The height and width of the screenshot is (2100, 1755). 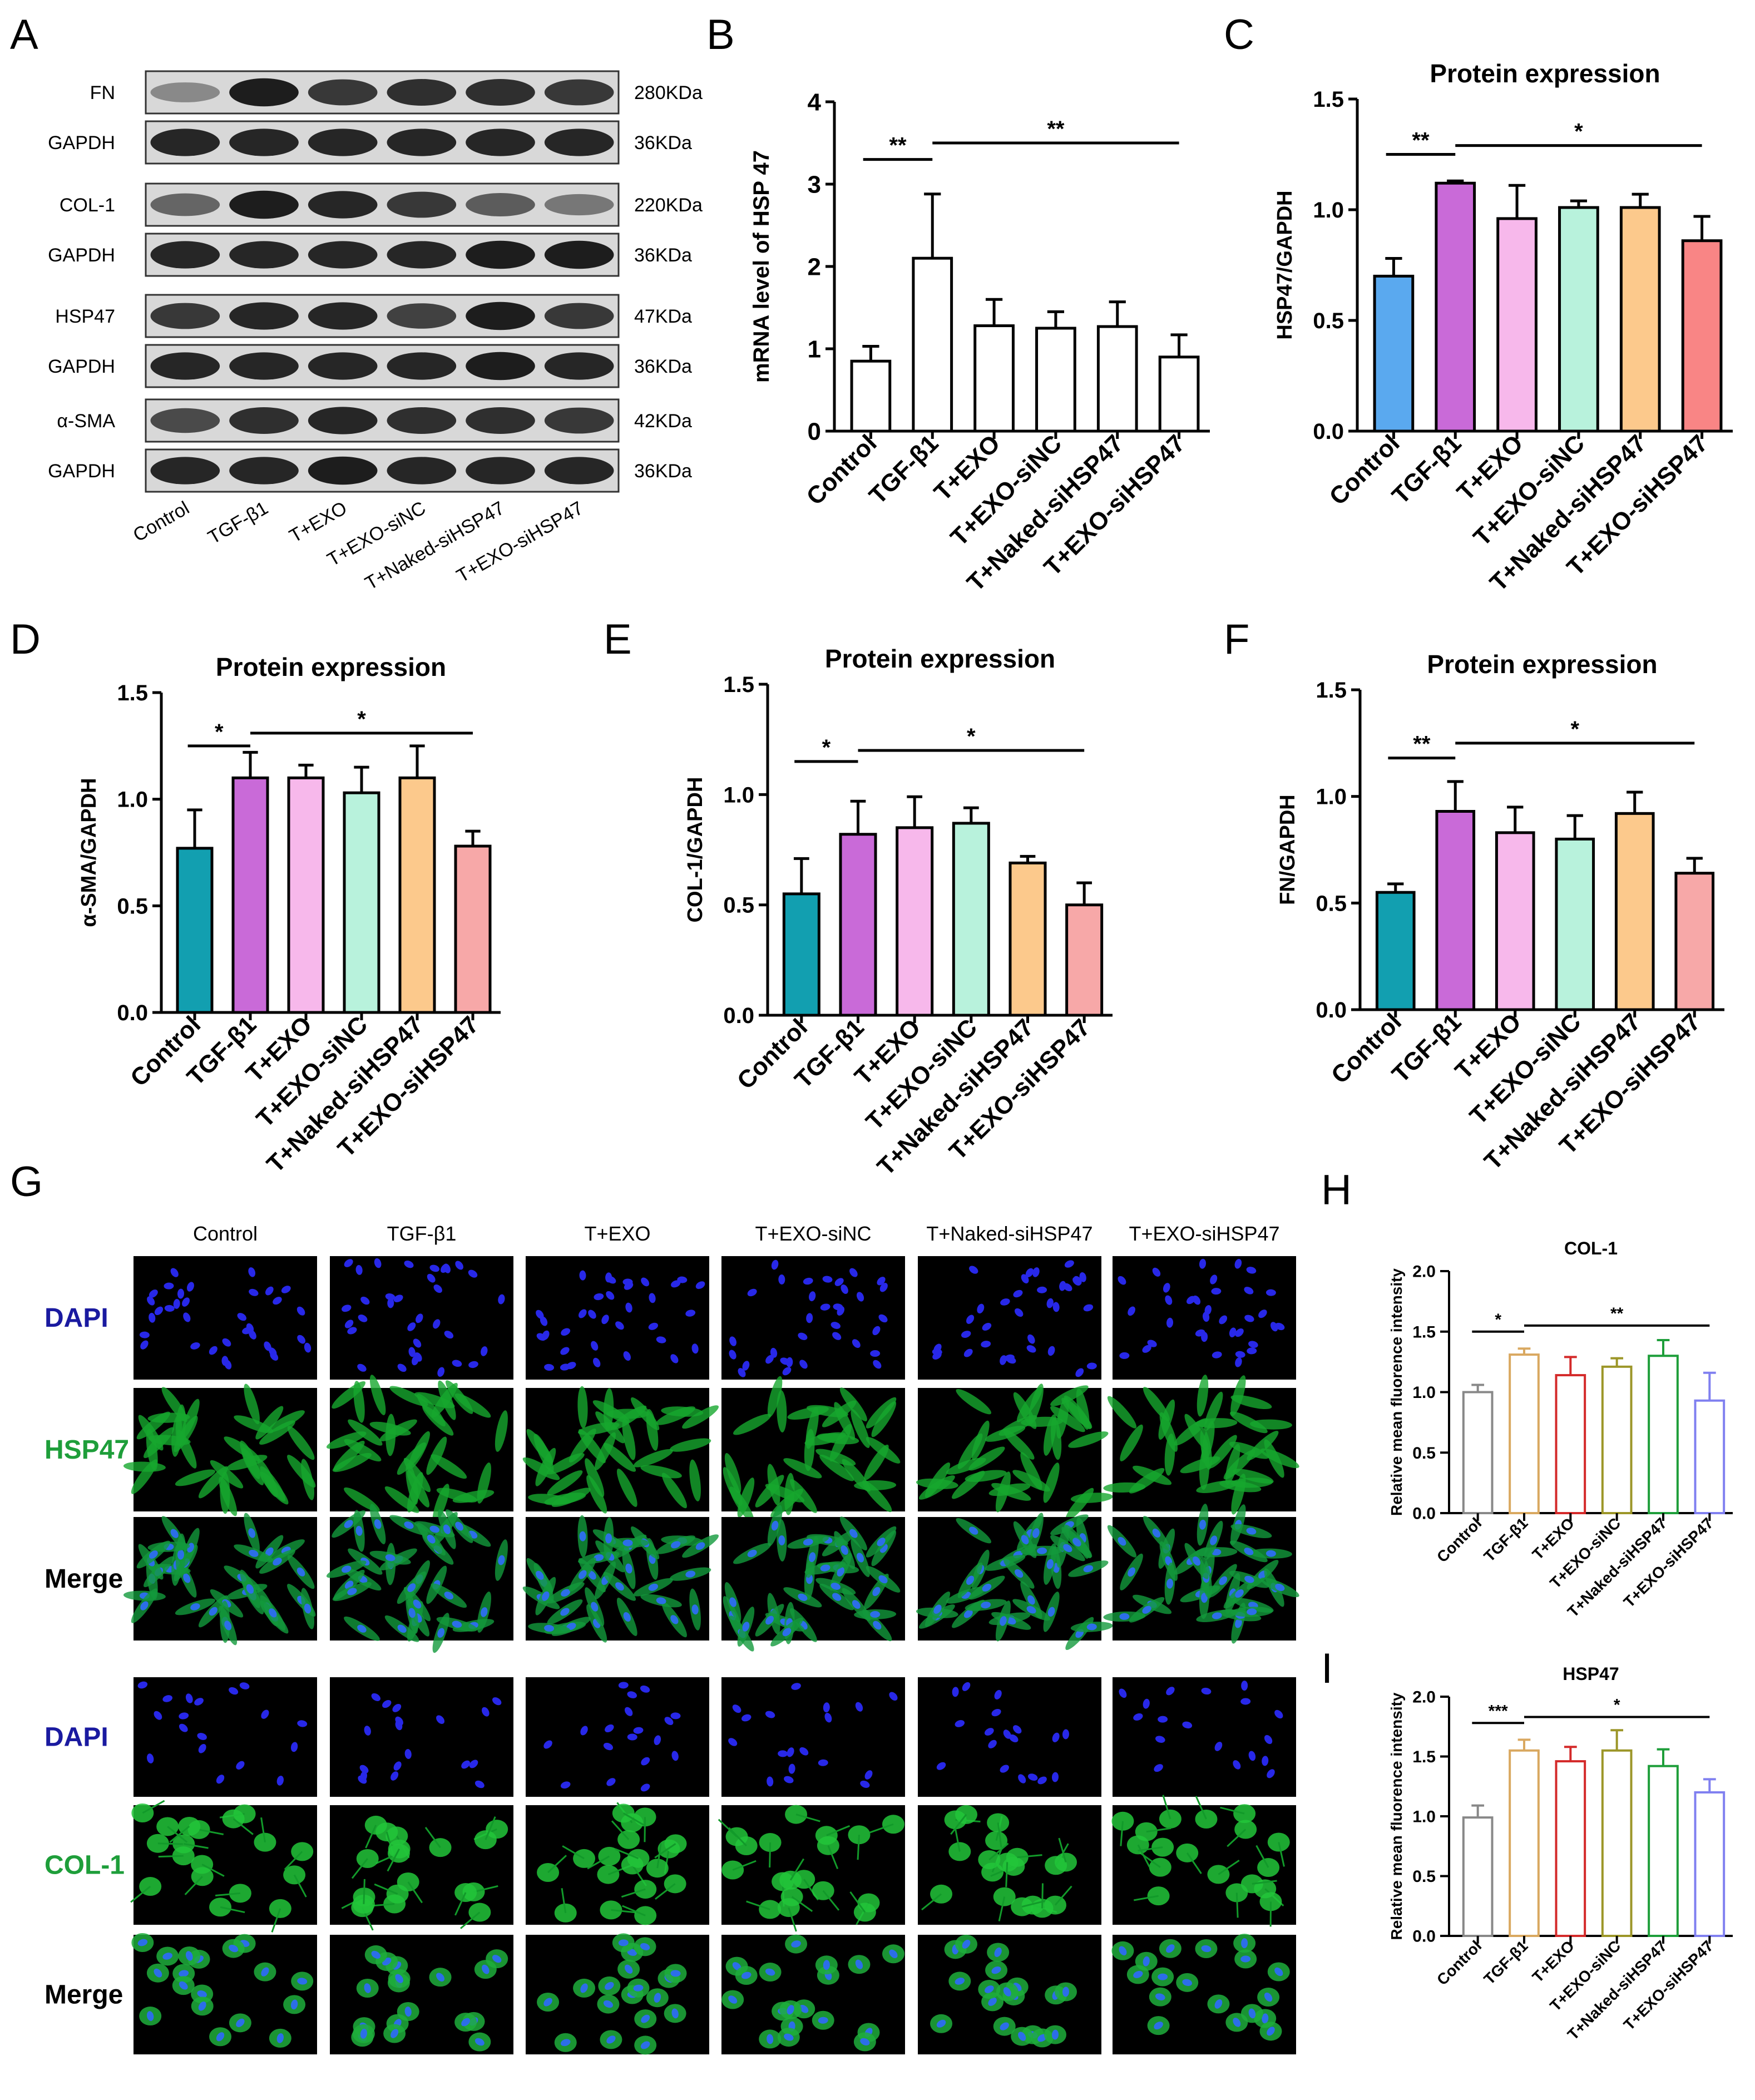 I want to click on significance-label: *, so click(x=971, y=736).